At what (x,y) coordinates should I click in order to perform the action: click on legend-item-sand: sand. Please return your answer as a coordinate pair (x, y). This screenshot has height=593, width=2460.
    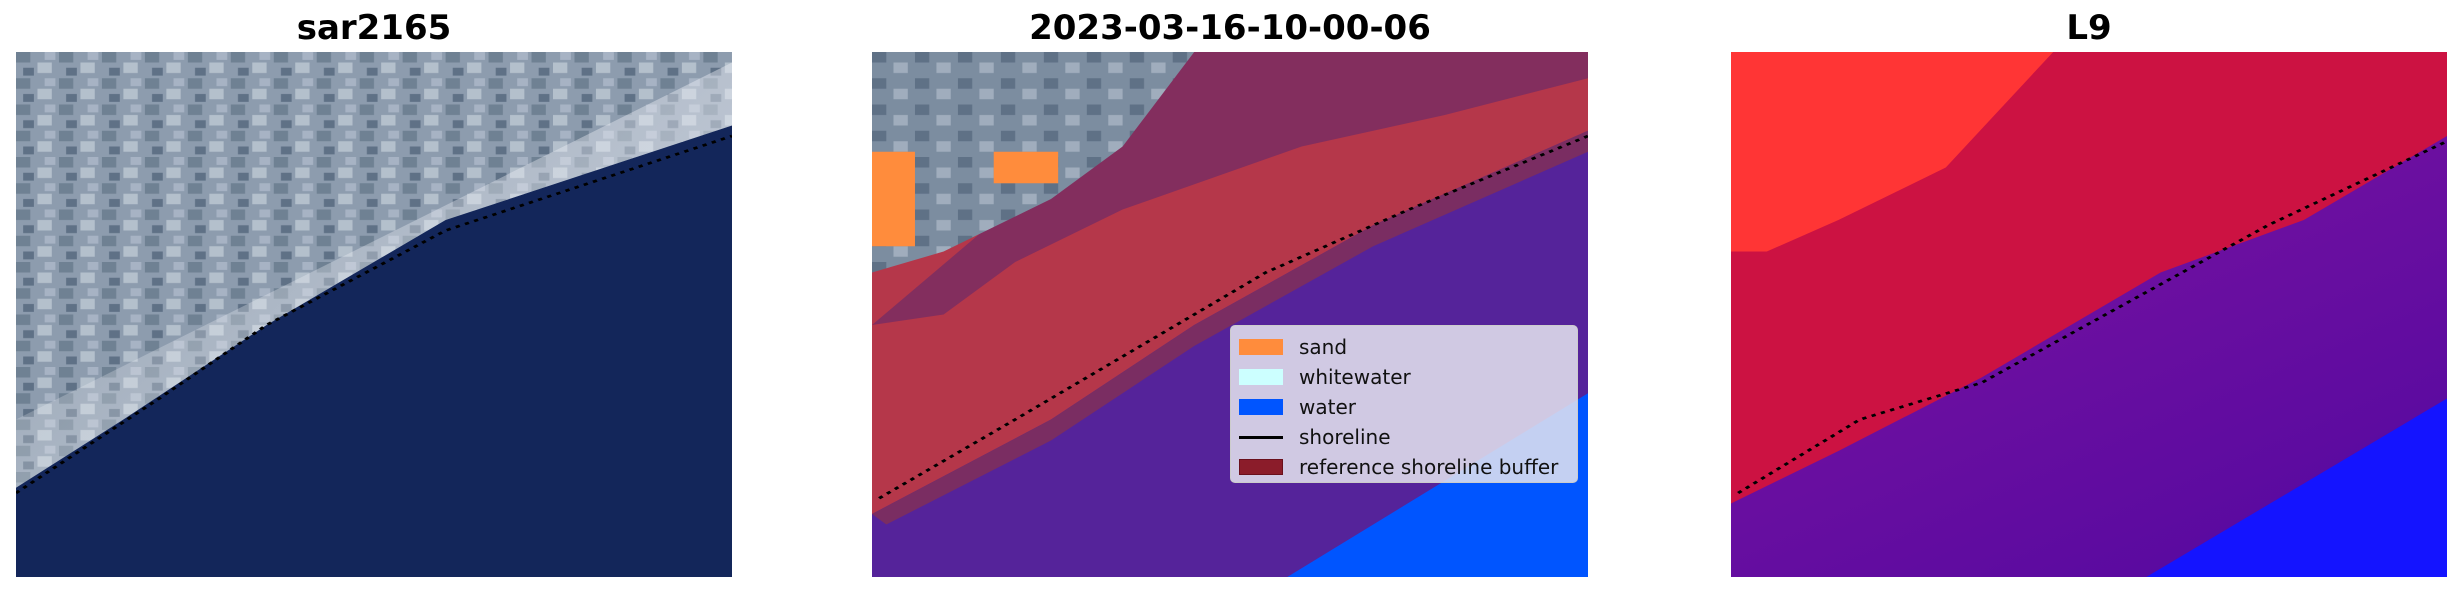
    Looking at the image, I should click on (1408, 347).